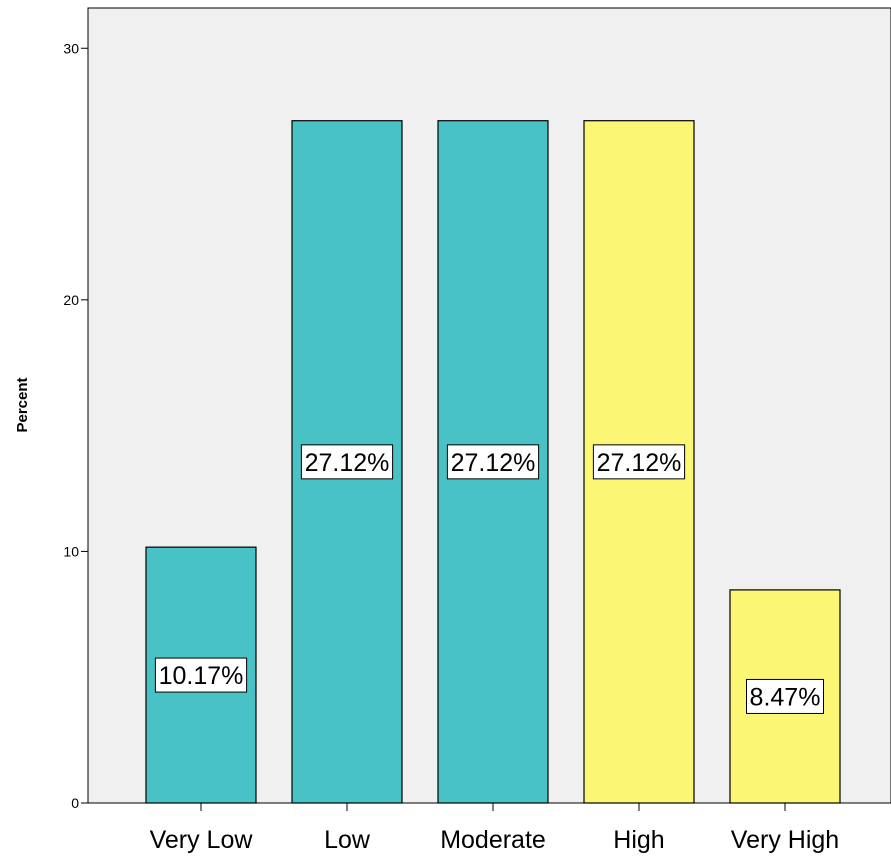 The width and height of the screenshot is (891, 861). I want to click on x-tick-label: Very High, so click(785, 840).